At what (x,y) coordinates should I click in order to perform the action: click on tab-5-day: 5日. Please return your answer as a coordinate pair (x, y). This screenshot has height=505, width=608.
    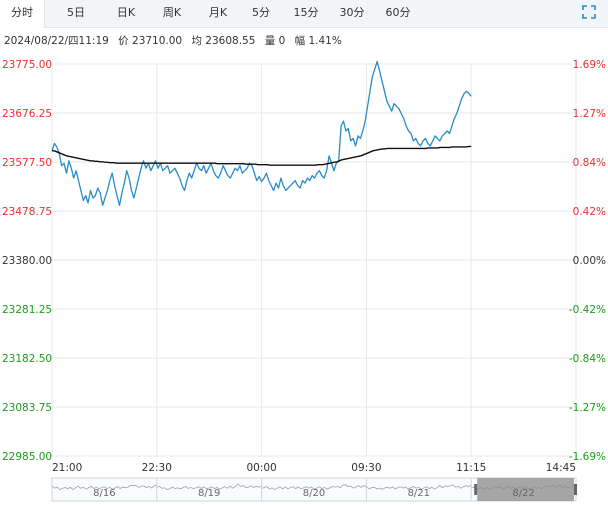
    Looking at the image, I should click on (76, 12).